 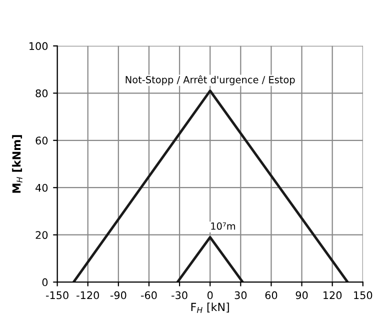 What do you see at coordinates (42, 235) in the screenshot?
I see `y-tick-label: 20` at bounding box center [42, 235].